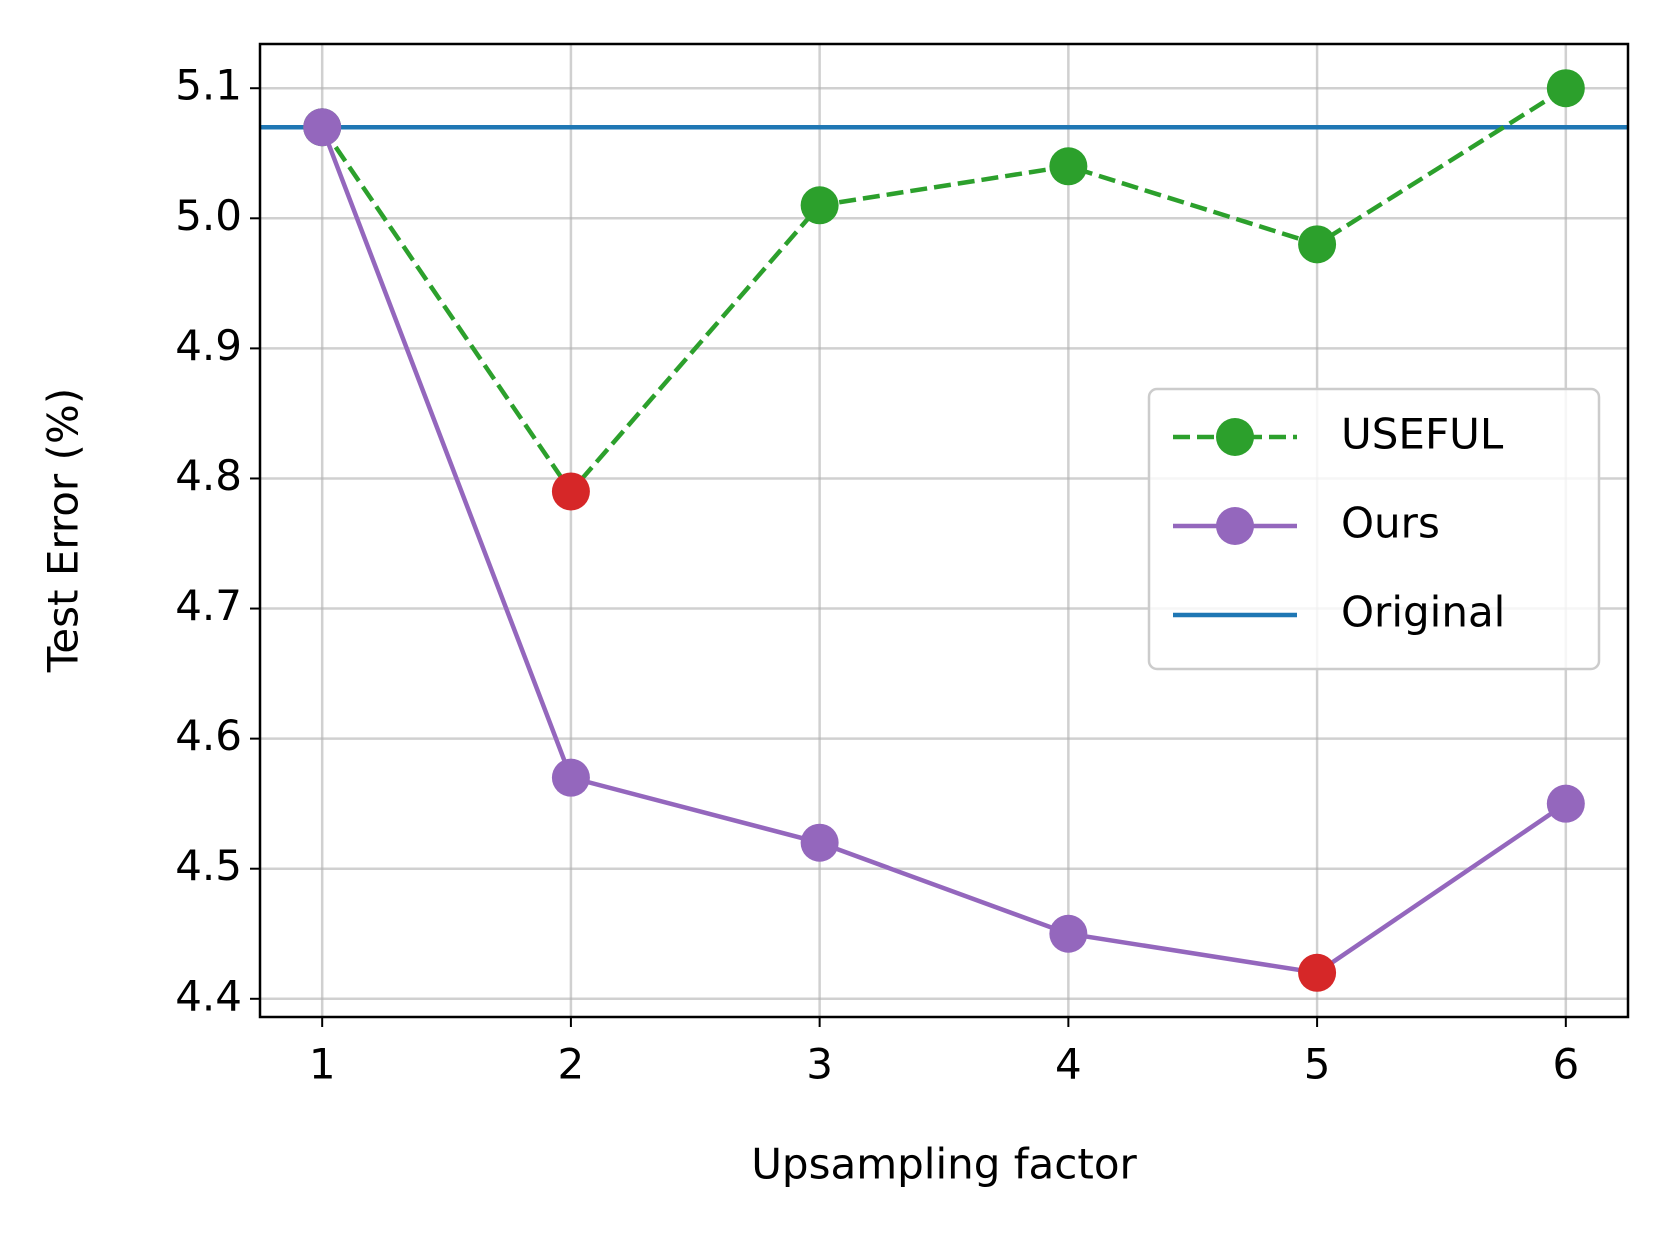 This screenshot has height=1234, width=1663. What do you see at coordinates (208, 735) in the screenshot?
I see `y-tick-label: 4.6` at bounding box center [208, 735].